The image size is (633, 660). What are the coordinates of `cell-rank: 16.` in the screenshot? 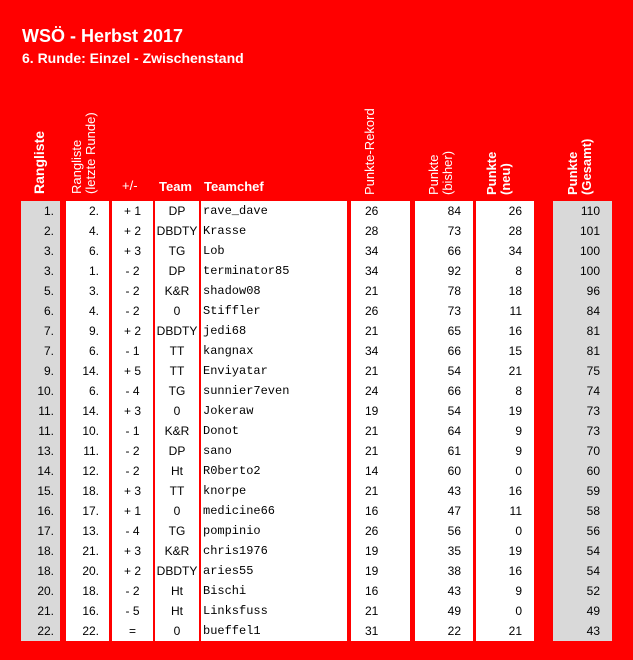 It's located at (45, 511).